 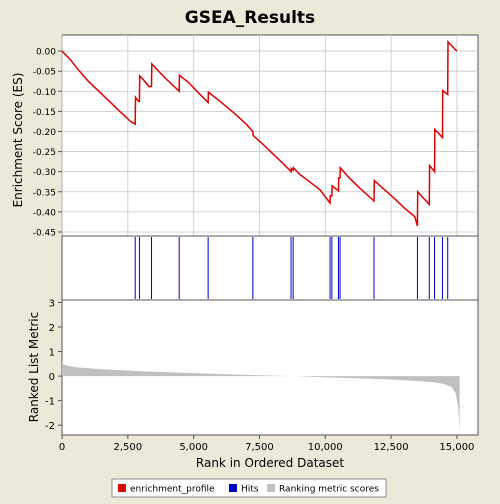 I want to click on ranking-y-tick-label: 3, so click(x=52, y=303).